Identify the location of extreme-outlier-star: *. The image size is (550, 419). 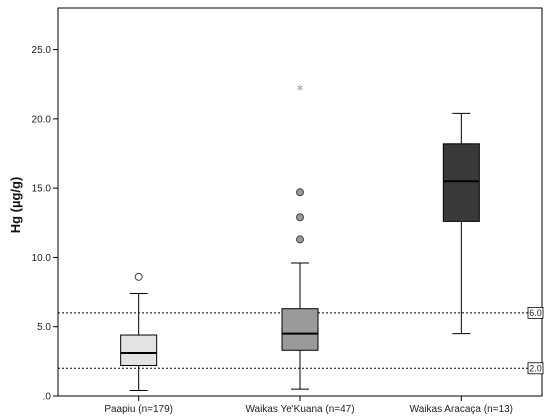
(300, 91).